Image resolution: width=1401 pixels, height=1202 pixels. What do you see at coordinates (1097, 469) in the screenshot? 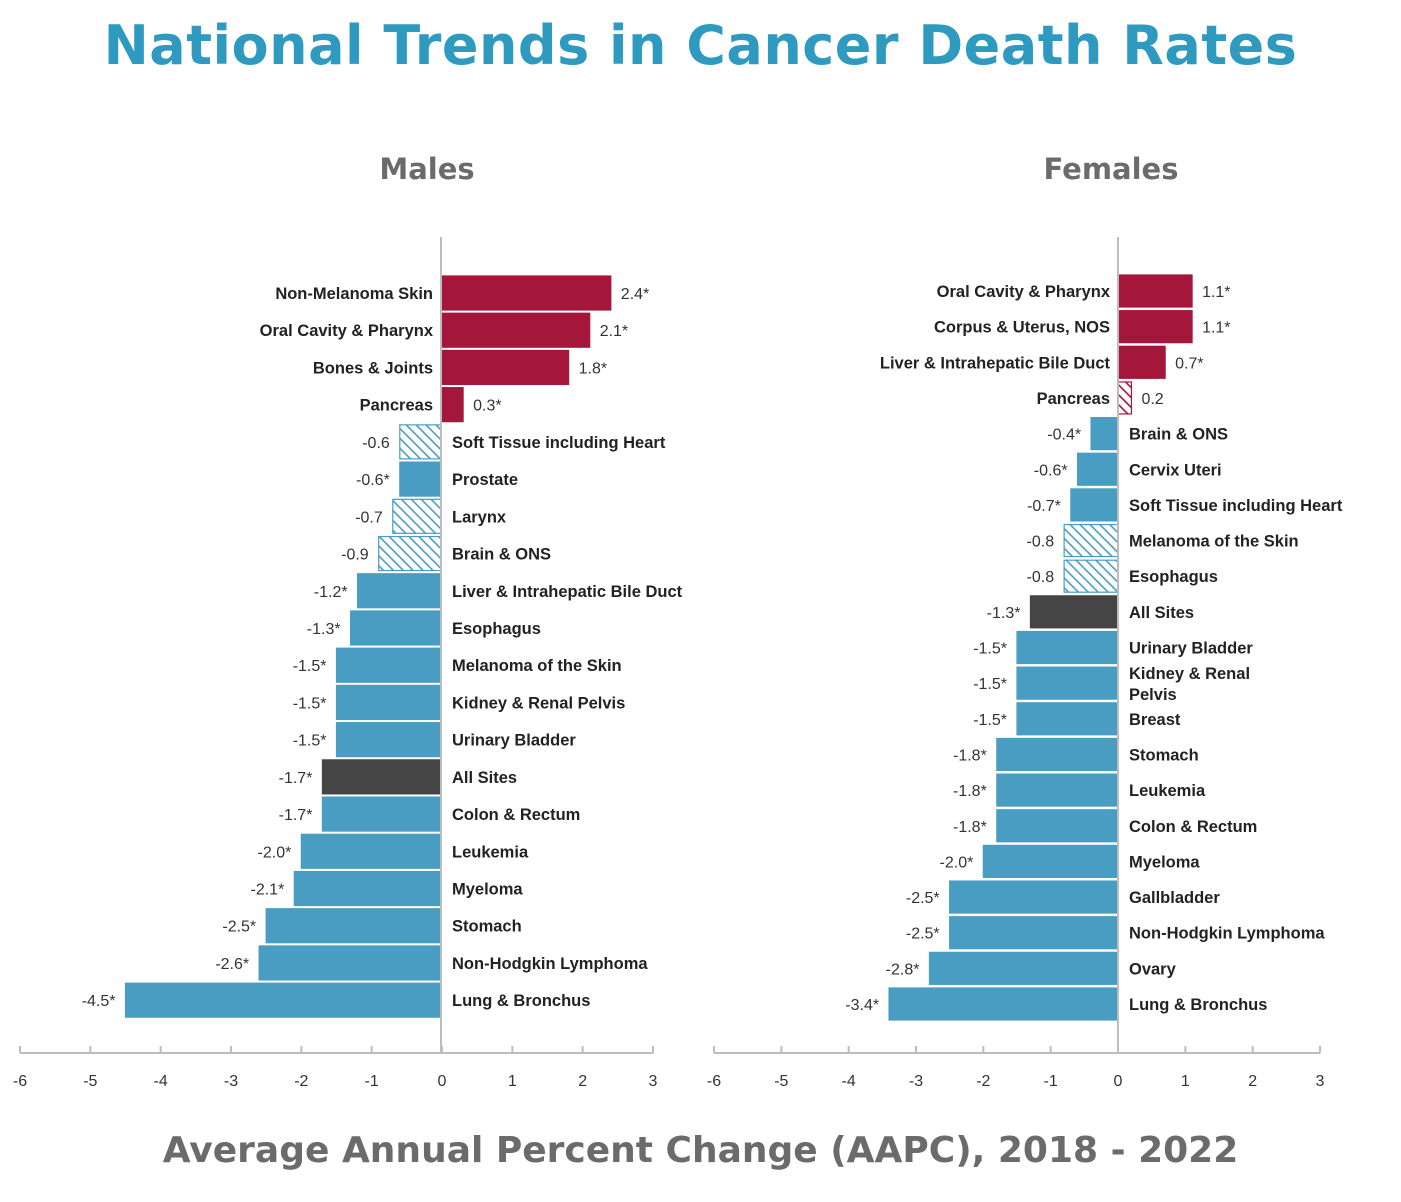
I see `females-bar-cervix-uteri` at bounding box center [1097, 469].